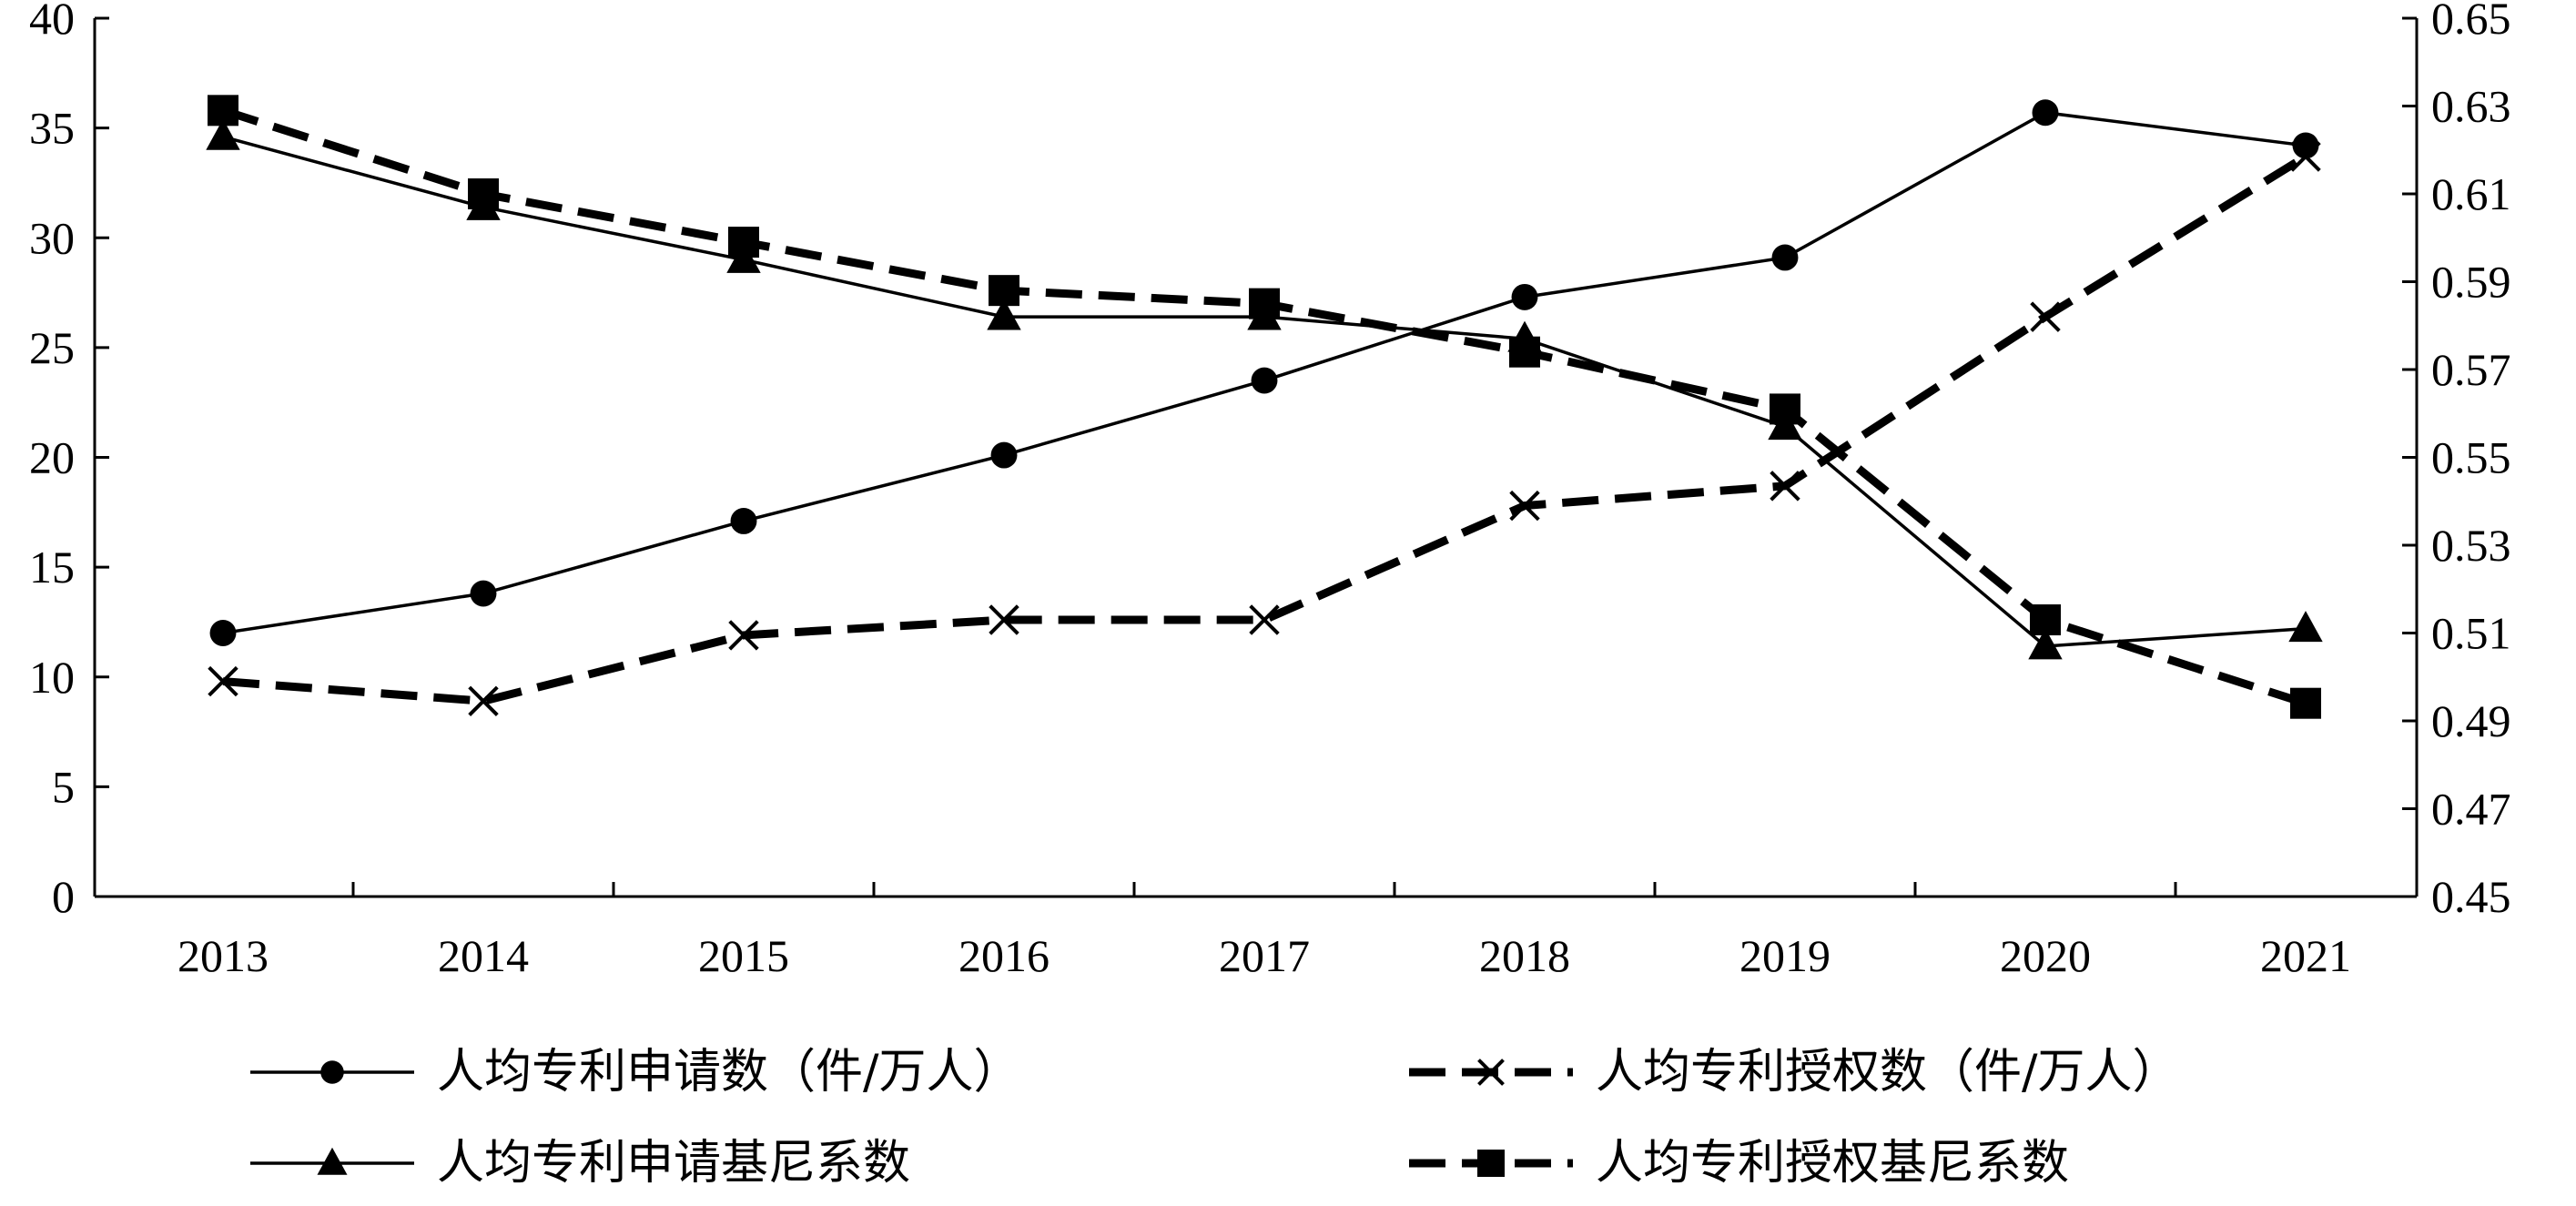 Image resolution: width=2576 pixels, height=1206 pixels. Describe the element at coordinates (2471, 897) in the screenshot. I see `right-tick-label: 0.45` at that location.